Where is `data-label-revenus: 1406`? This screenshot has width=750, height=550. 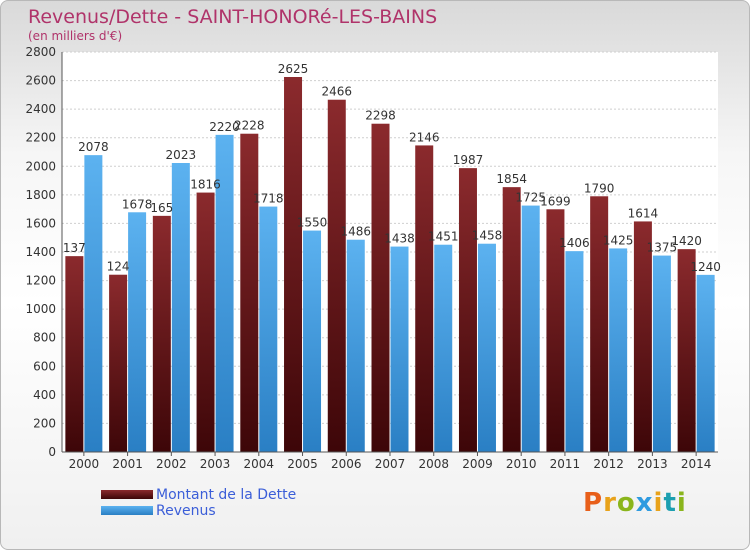
data-label-revenus: 1406 is located at coordinates (574, 243).